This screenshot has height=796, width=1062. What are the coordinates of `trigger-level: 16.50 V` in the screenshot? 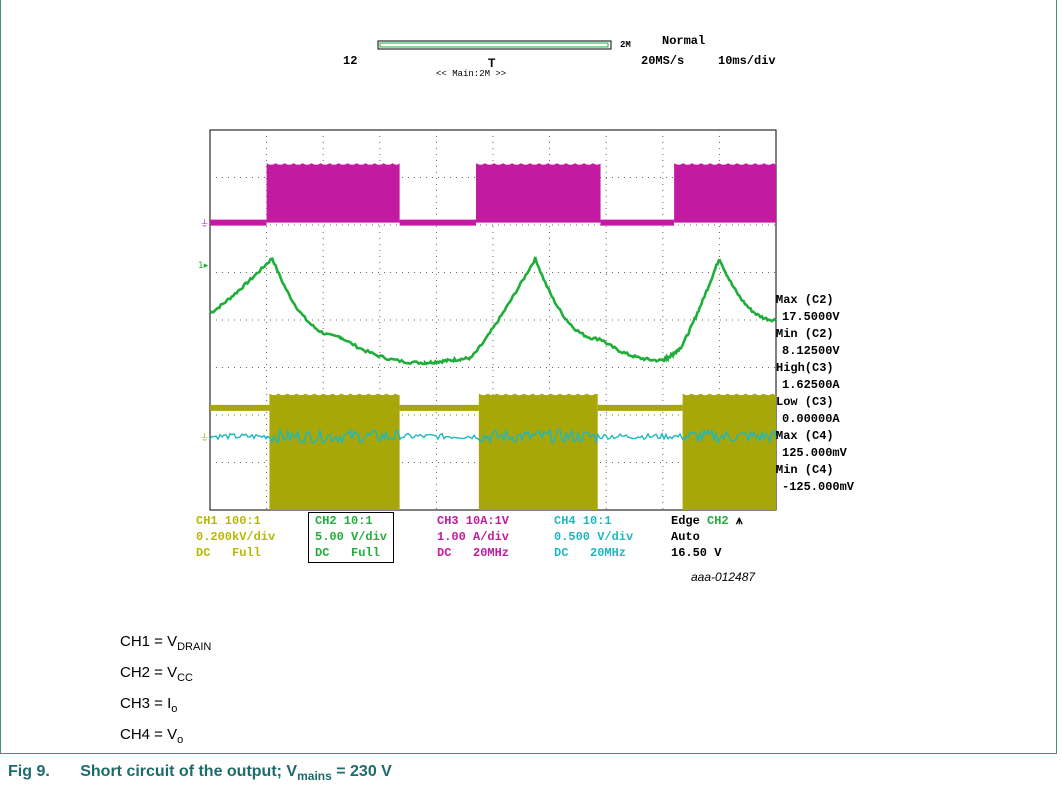 It's located at (696, 553).